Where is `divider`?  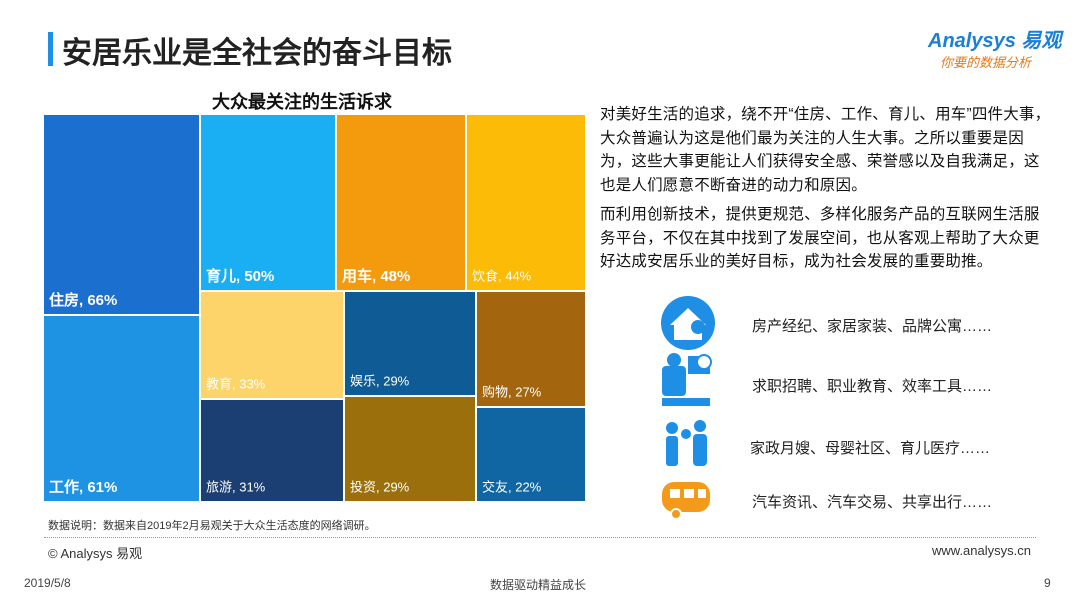
divider is located at coordinates (540, 537).